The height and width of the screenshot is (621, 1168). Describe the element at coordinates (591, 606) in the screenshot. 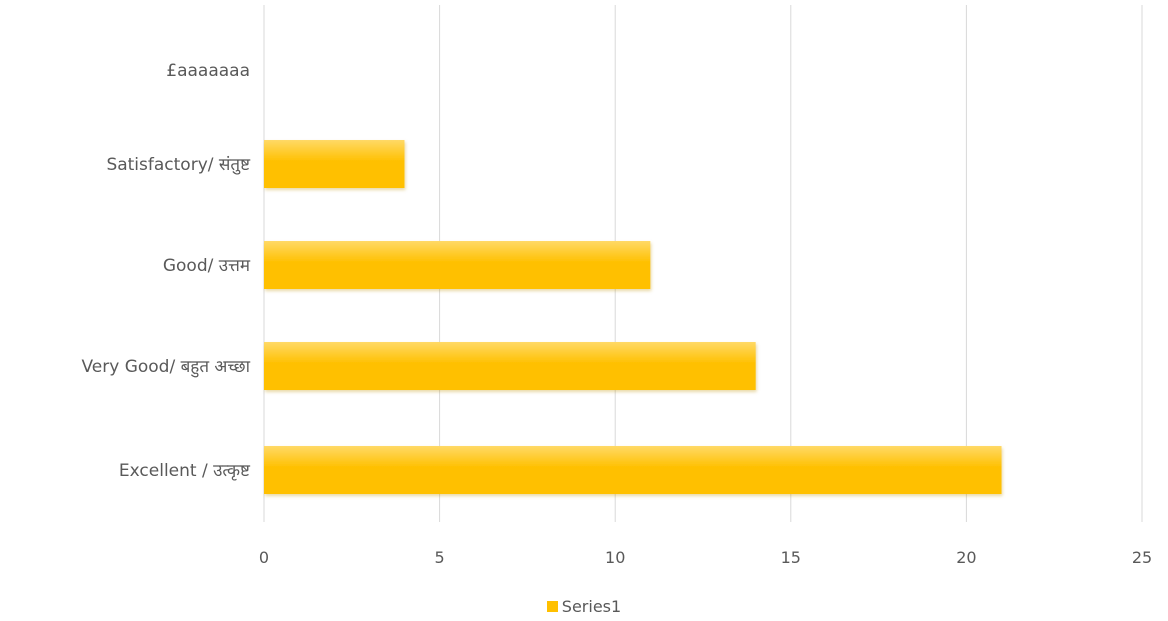

I see `legend-label: Series1` at that location.